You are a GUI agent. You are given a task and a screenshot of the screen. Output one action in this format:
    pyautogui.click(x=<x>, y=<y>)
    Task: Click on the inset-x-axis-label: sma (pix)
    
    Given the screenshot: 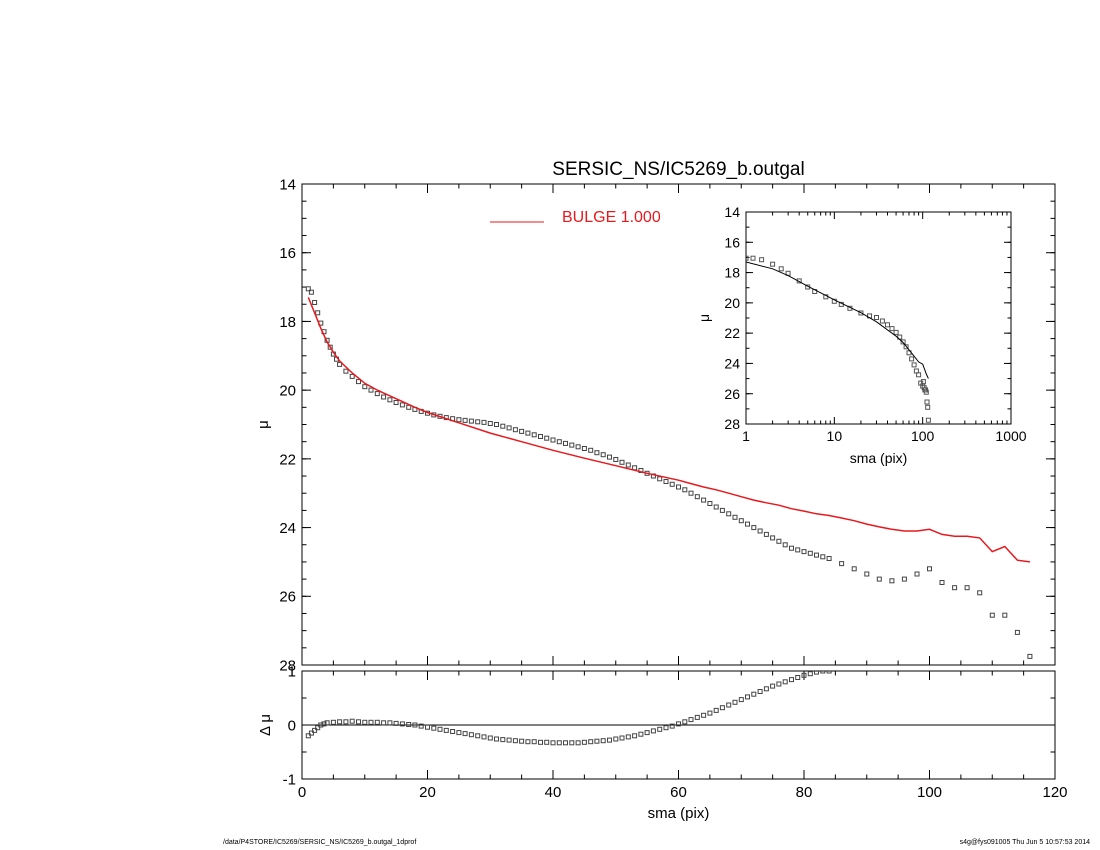 What is the action you would take?
    pyautogui.click(x=879, y=458)
    